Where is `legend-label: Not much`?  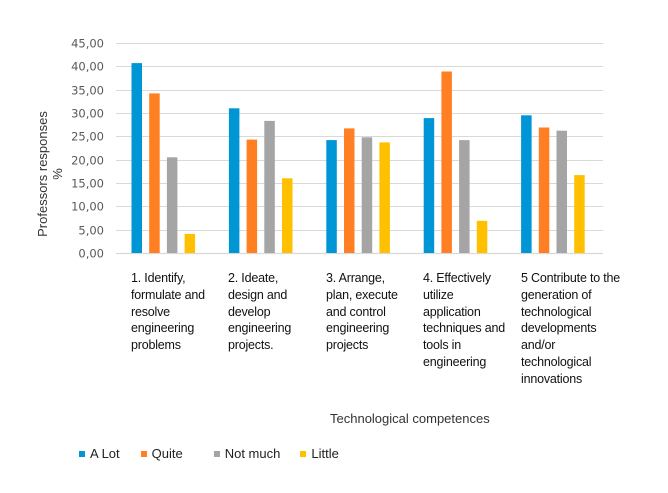 legend-label: Not much is located at coordinates (252, 453).